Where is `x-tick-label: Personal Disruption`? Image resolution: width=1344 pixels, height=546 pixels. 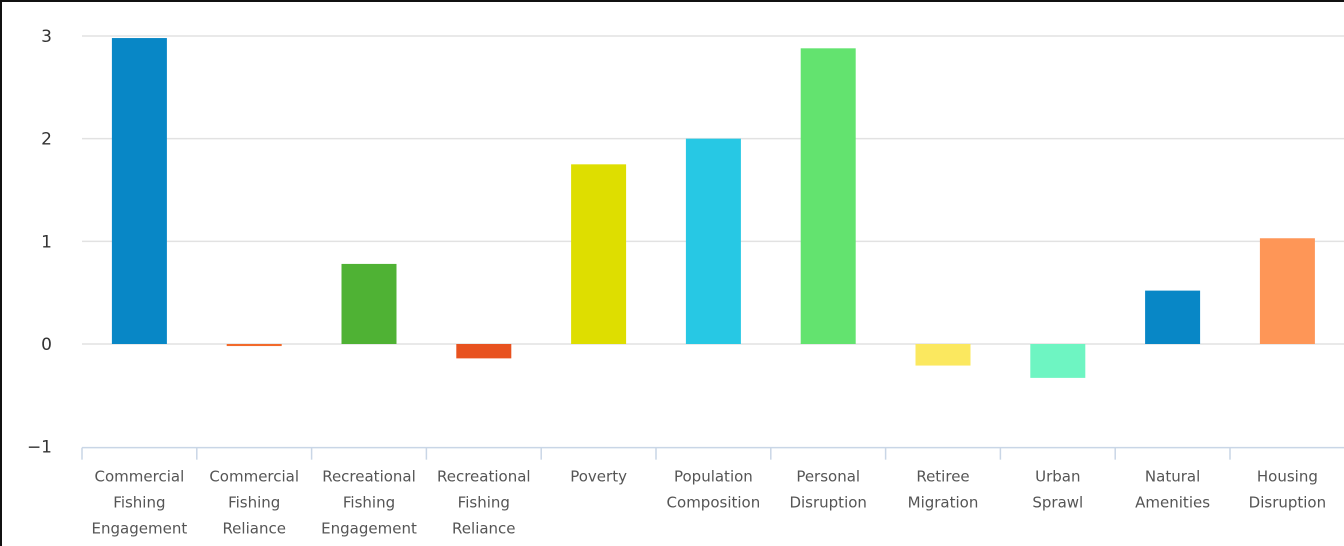 x-tick-label: Personal Disruption is located at coordinates (827, 490).